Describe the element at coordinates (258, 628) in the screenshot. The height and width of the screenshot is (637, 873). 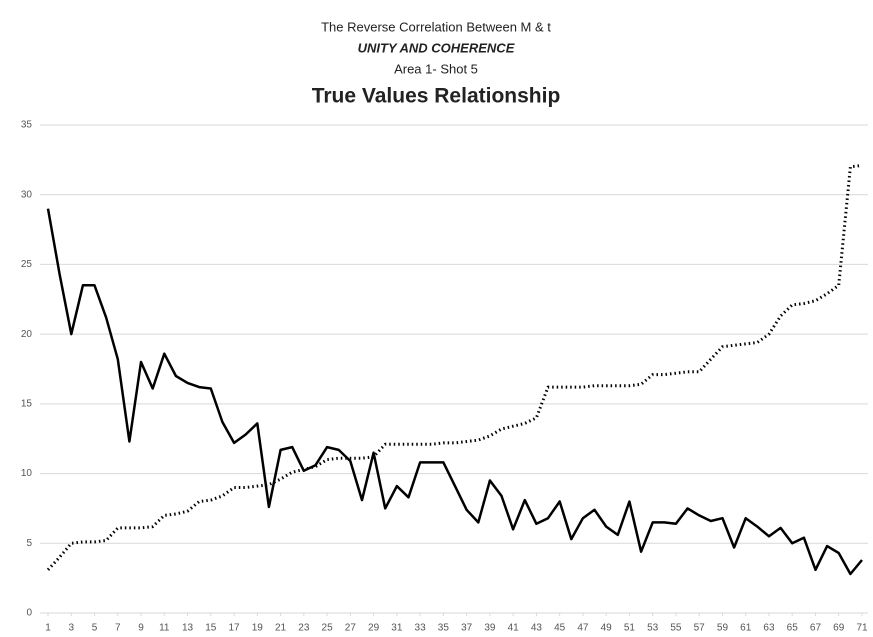
I see `x-tick-label: 19` at that location.